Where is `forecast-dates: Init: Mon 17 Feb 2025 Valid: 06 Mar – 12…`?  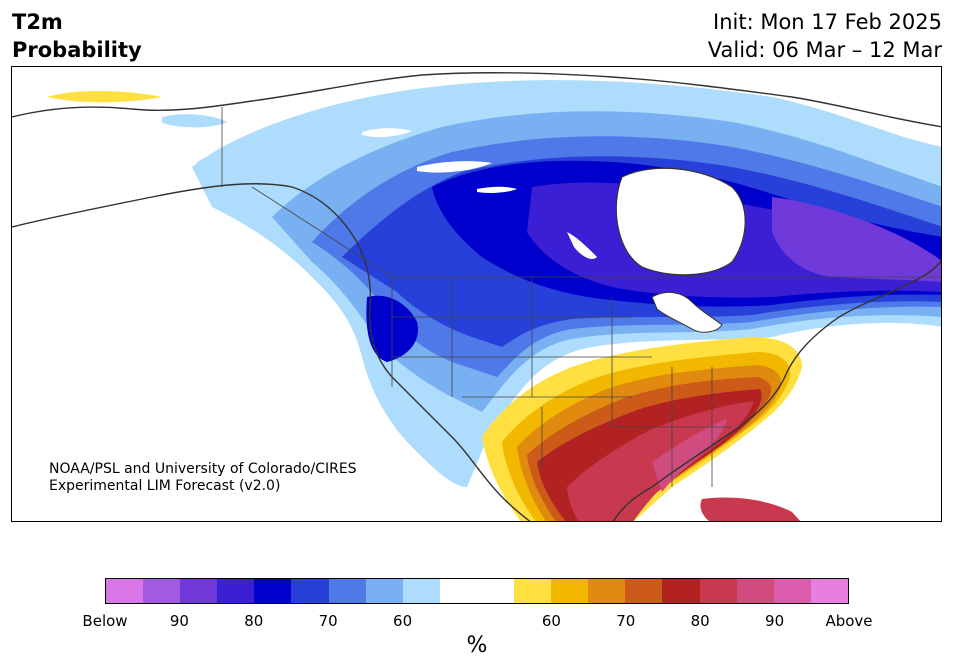
forecast-dates: Init: Mon 17 Feb 2025 Valid: 06 Mar – 12… is located at coordinates (825, 36).